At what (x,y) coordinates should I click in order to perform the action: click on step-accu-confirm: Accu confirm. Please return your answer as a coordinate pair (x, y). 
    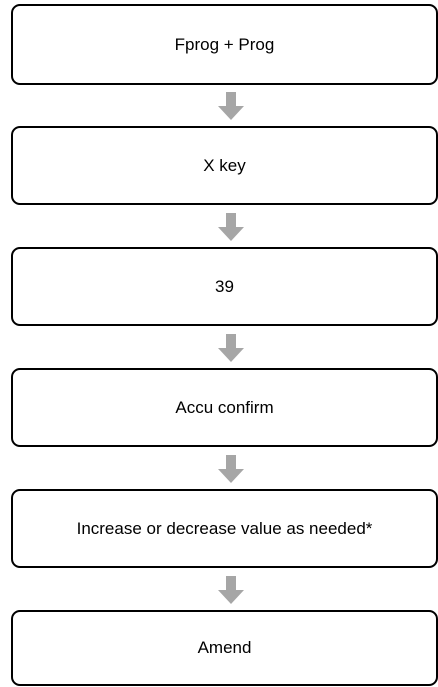
    Looking at the image, I should click on (224, 407).